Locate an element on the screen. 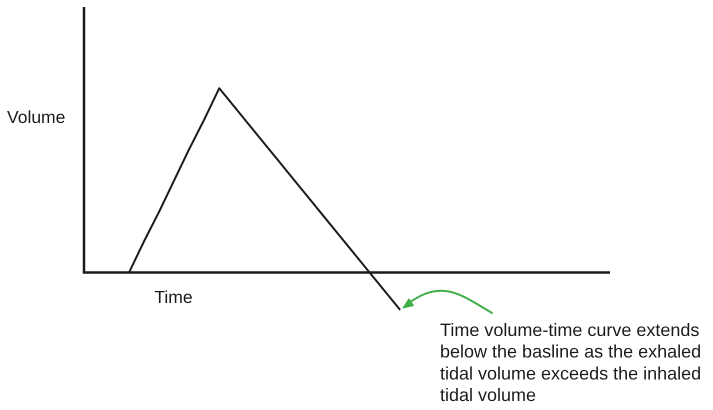  y-axis-title: Volume is located at coordinates (36, 116).